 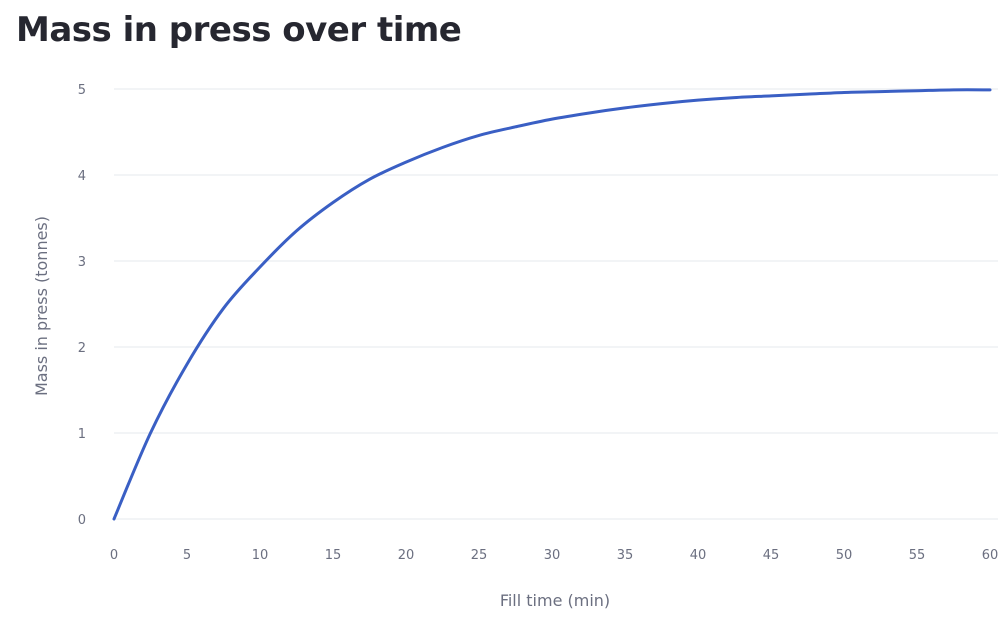 What do you see at coordinates (771, 555) in the screenshot?
I see `x-tick-label: 45` at bounding box center [771, 555].